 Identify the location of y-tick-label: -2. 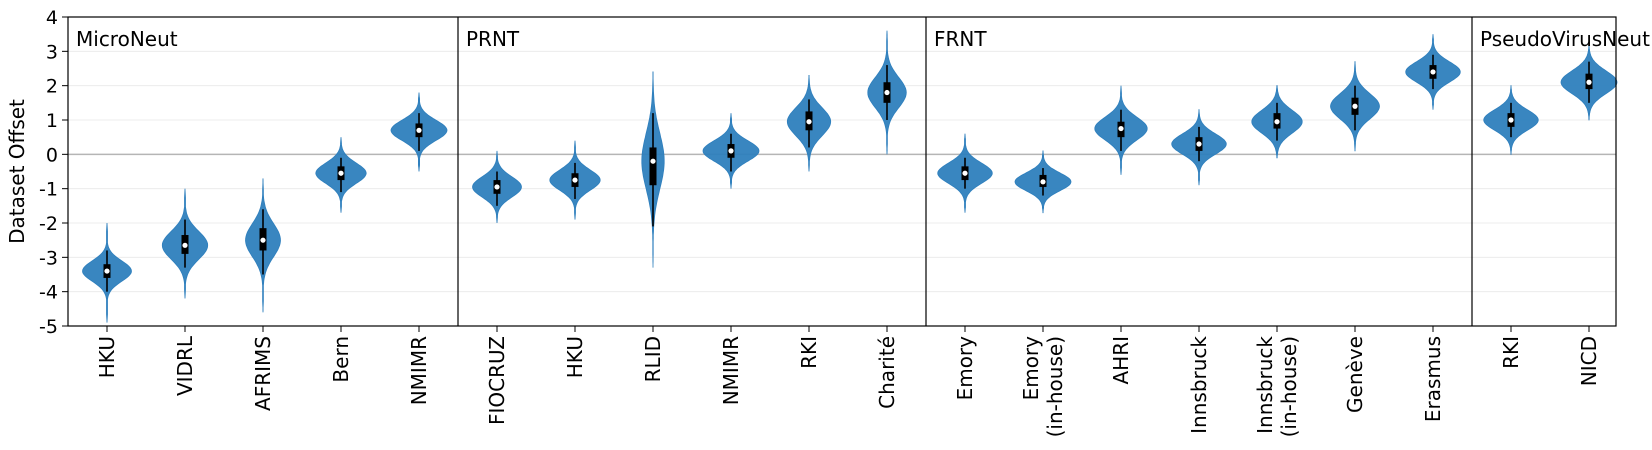
(48, 224).